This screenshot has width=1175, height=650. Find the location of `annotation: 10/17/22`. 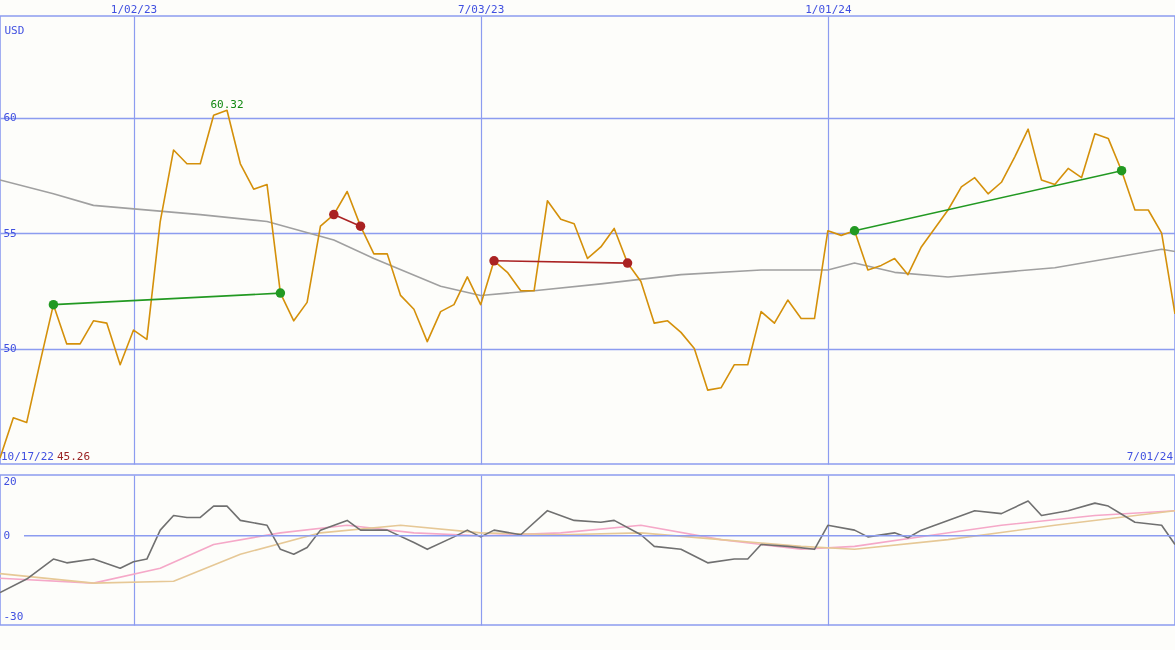

annotation: 10/17/22 is located at coordinates (27, 456).